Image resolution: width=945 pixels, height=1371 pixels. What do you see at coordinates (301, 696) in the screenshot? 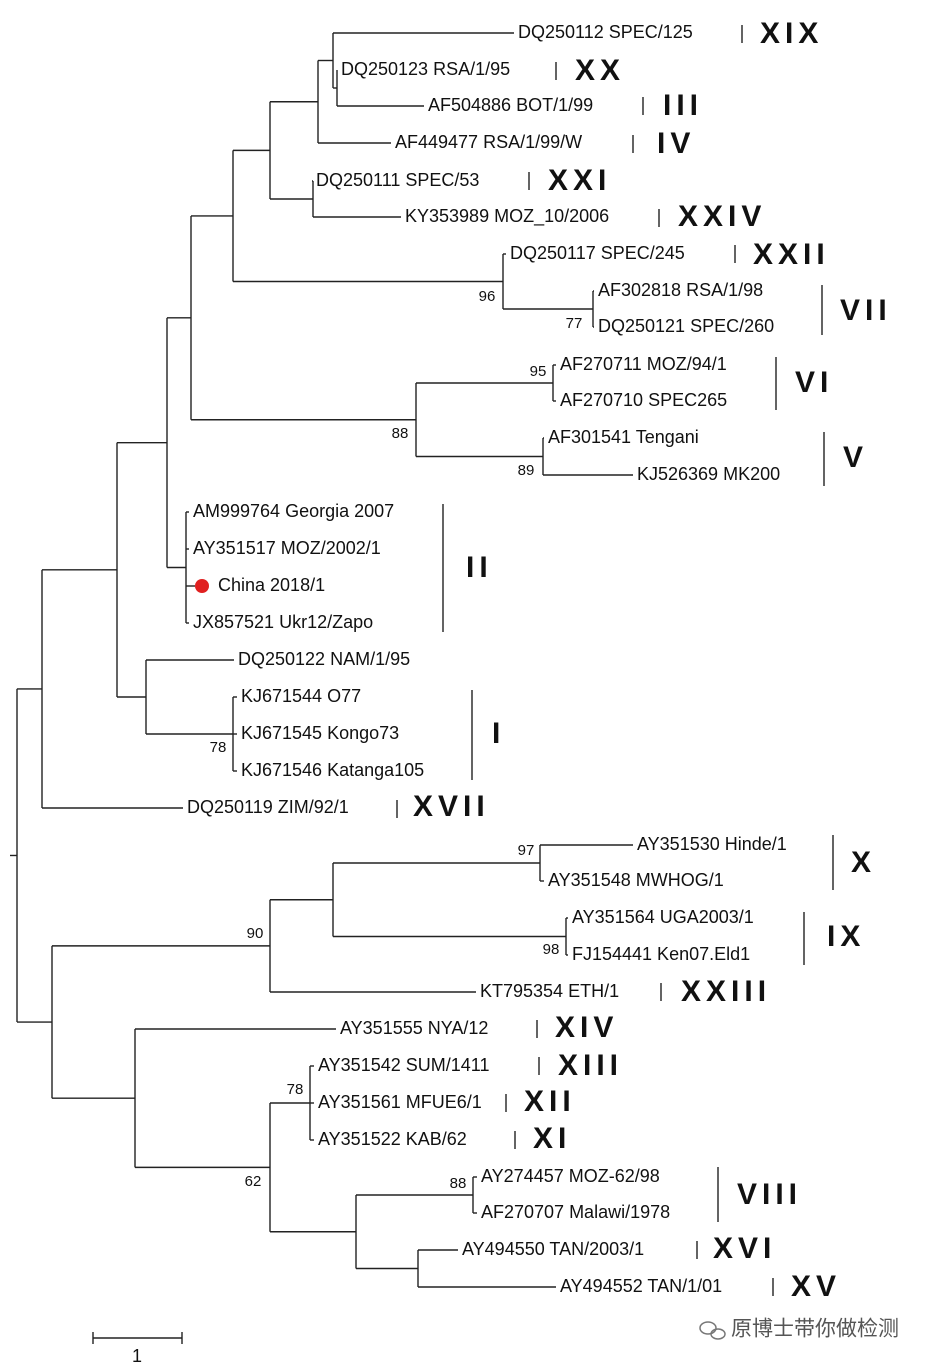
I see `leaf-label: KJ671544 O77` at bounding box center [301, 696].